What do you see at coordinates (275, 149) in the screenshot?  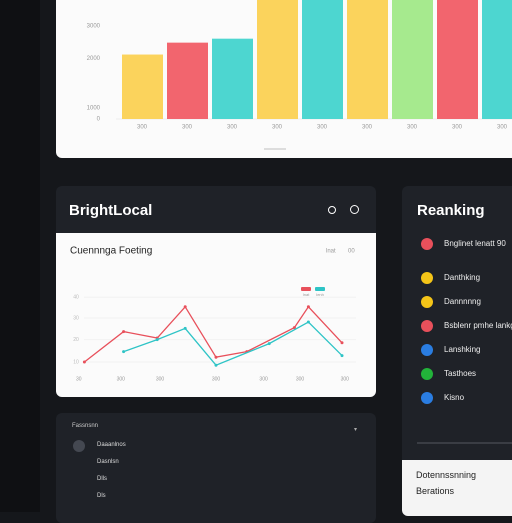 I see `scroll-handle` at bounding box center [275, 149].